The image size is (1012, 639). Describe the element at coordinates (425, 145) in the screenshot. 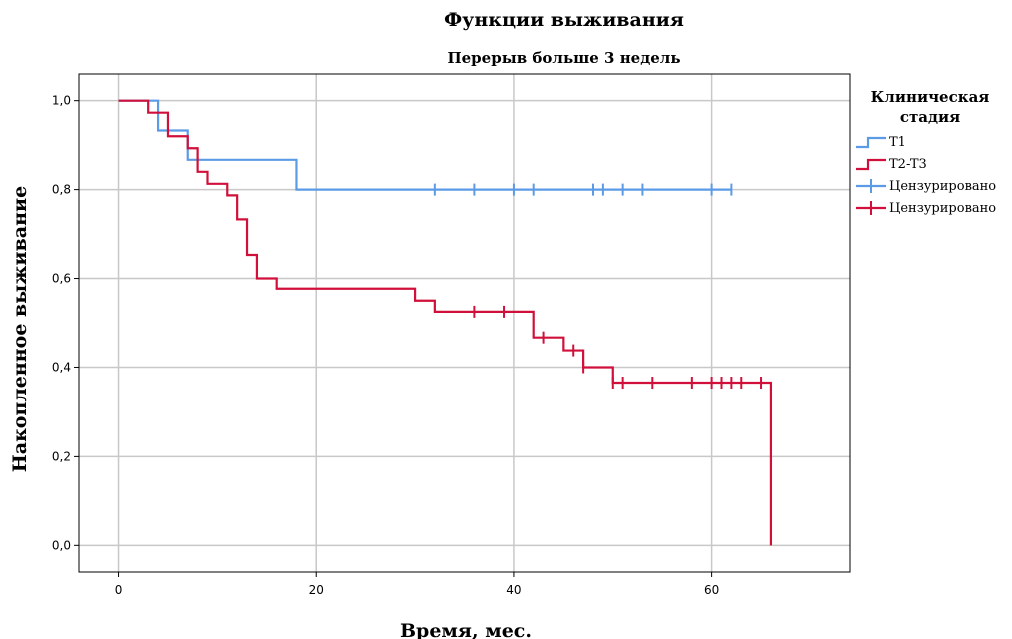

I see `series-line-t1` at that location.